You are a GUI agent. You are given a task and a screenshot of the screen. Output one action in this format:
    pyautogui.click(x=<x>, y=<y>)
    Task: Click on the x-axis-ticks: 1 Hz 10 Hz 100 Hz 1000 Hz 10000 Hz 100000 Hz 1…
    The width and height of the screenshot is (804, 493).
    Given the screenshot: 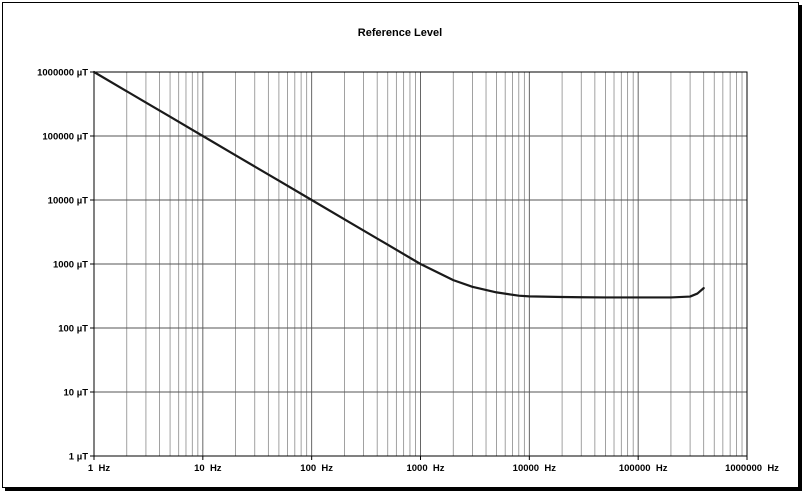 What is the action you would take?
    pyautogui.click(x=433, y=465)
    